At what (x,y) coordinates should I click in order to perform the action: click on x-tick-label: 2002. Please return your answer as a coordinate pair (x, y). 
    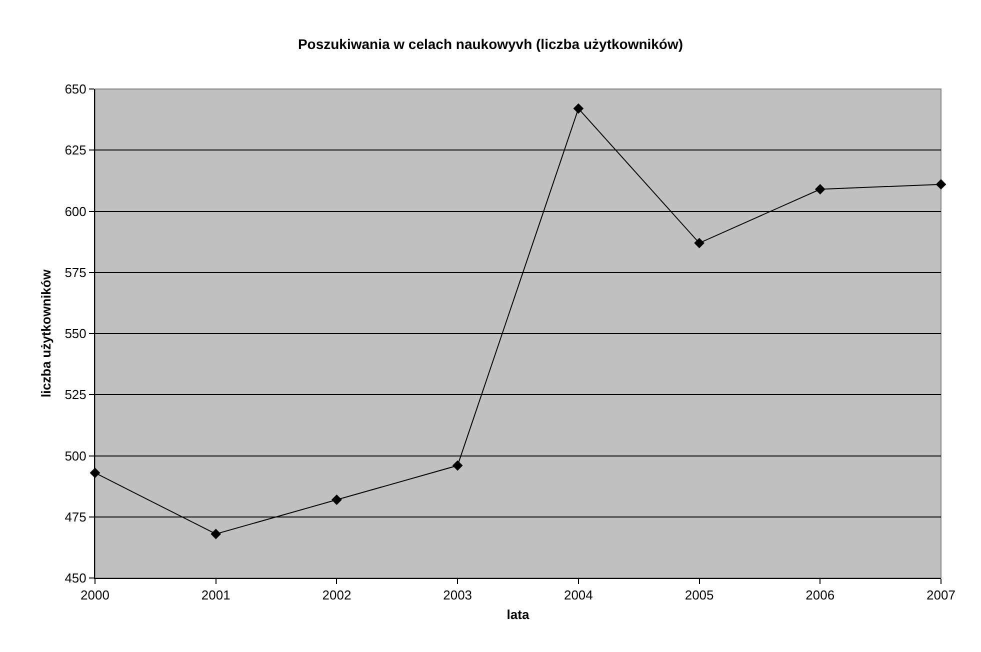
    Looking at the image, I should click on (337, 595).